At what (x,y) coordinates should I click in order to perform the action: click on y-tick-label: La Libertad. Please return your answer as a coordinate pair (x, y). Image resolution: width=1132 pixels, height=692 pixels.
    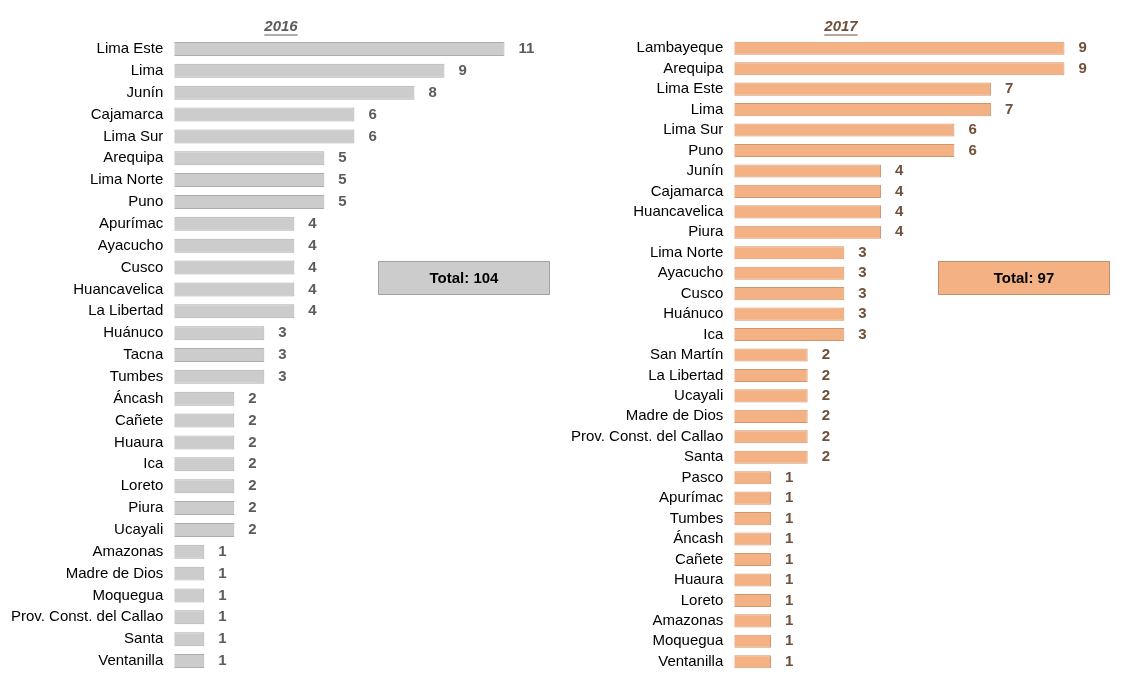
    Looking at the image, I should click on (686, 374).